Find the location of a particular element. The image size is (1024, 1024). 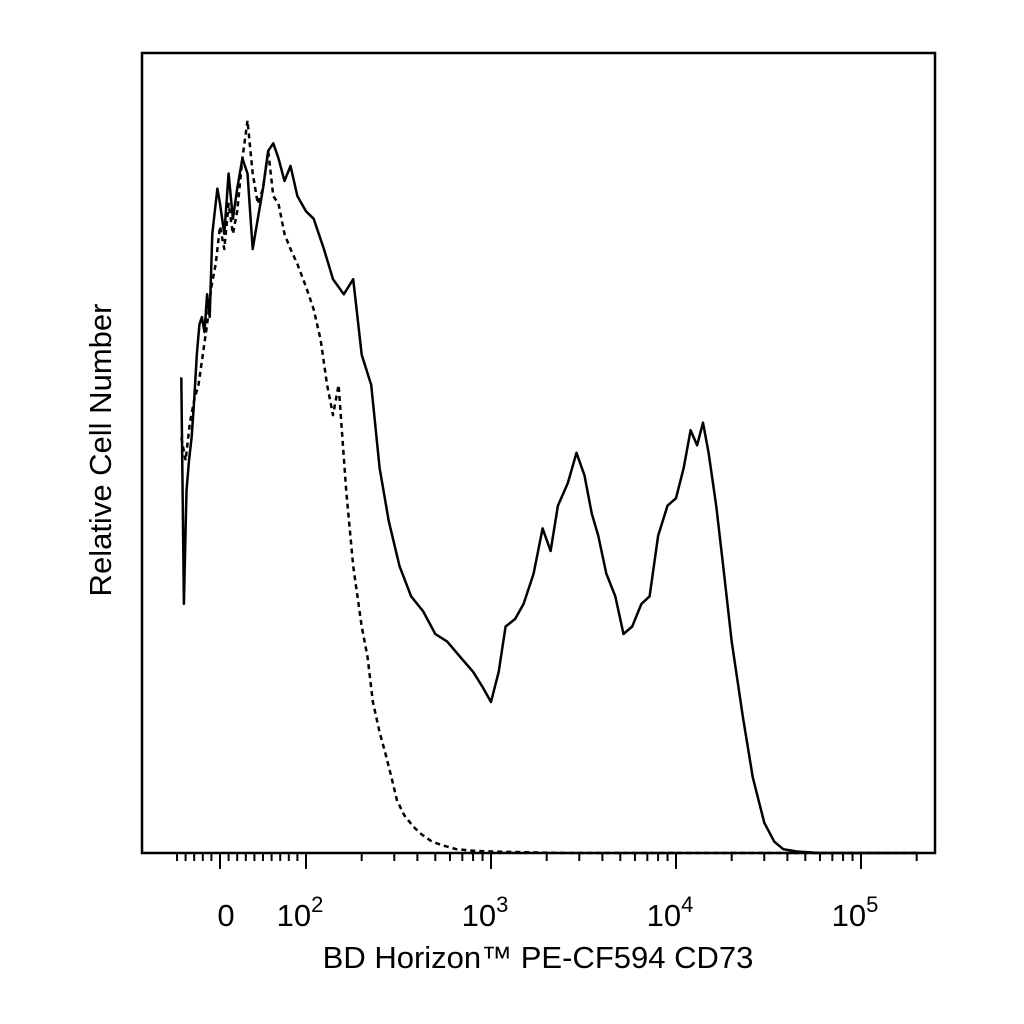

x-axis-ticks is located at coordinates (547, 861).